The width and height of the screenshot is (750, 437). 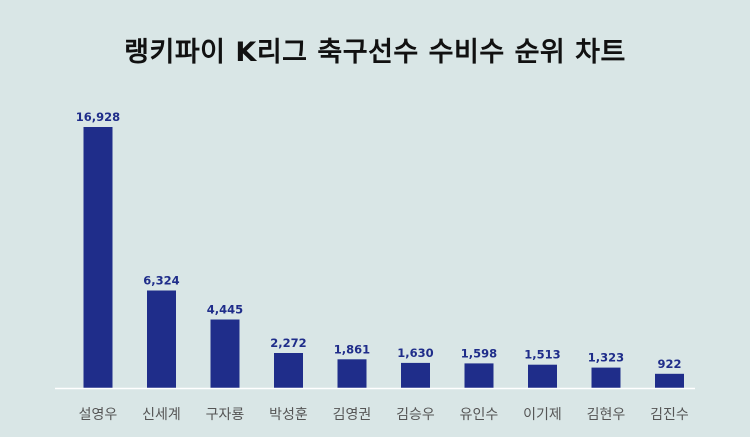 What do you see at coordinates (352, 415) in the screenshot?
I see `category-label-5: 김영권` at bounding box center [352, 415].